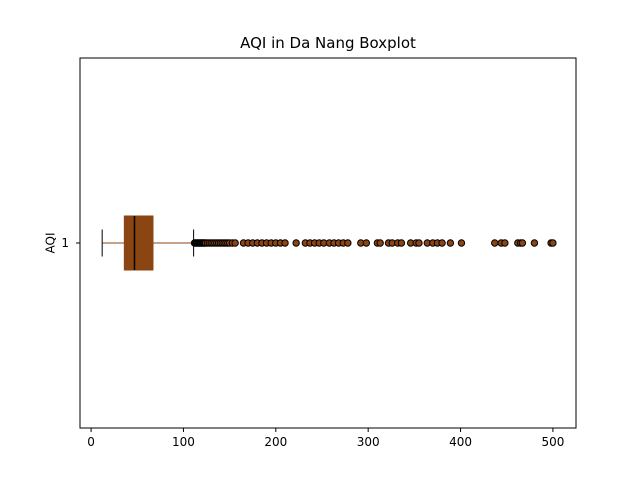 The height and width of the screenshot is (480, 640). Describe the element at coordinates (460, 442) in the screenshot. I see `x-tick-label: 400` at that location.